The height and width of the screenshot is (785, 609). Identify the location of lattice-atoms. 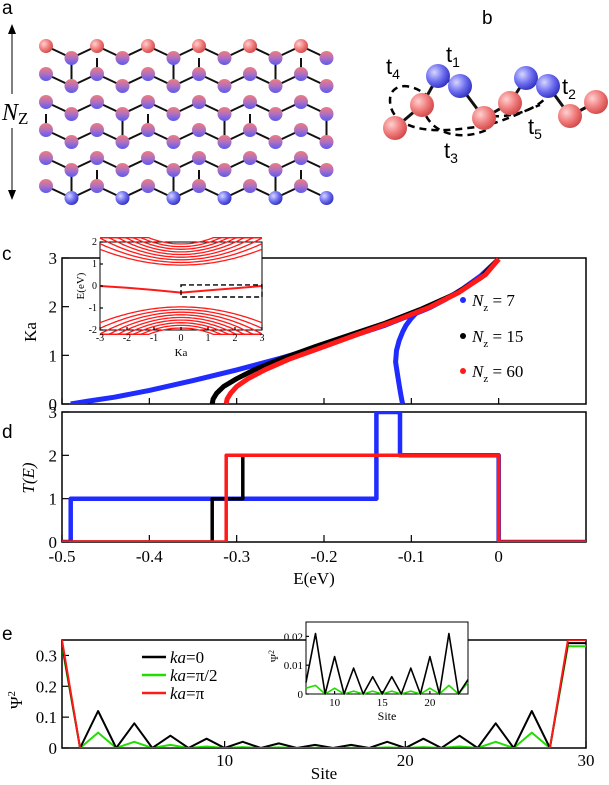
(186, 122).